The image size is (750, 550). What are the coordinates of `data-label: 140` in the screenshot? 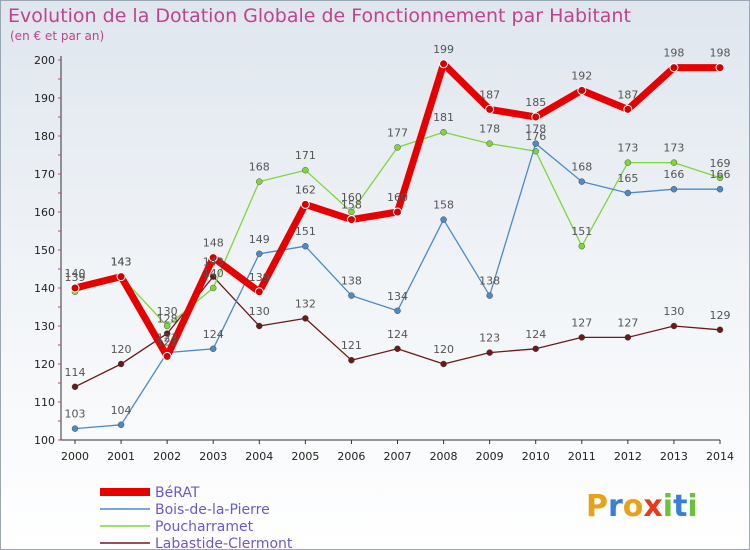 It's located at (75, 273).